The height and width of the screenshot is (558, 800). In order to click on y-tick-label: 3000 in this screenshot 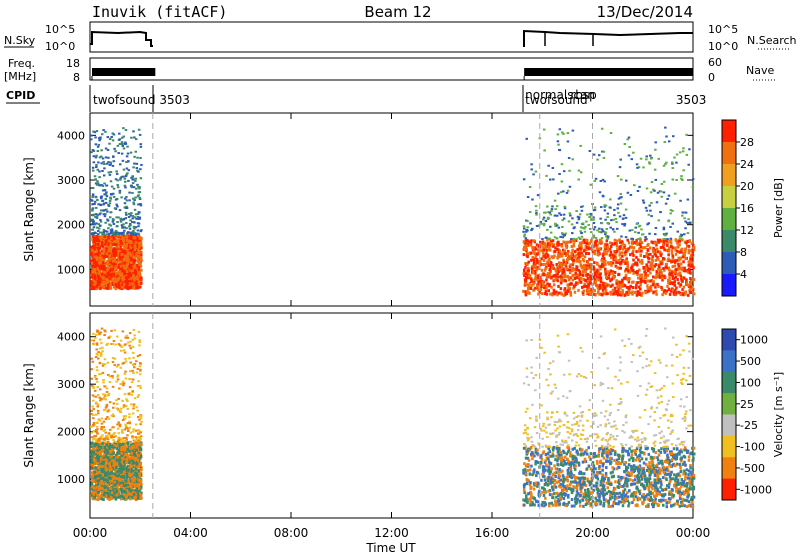, I will do `click(71, 384)`.